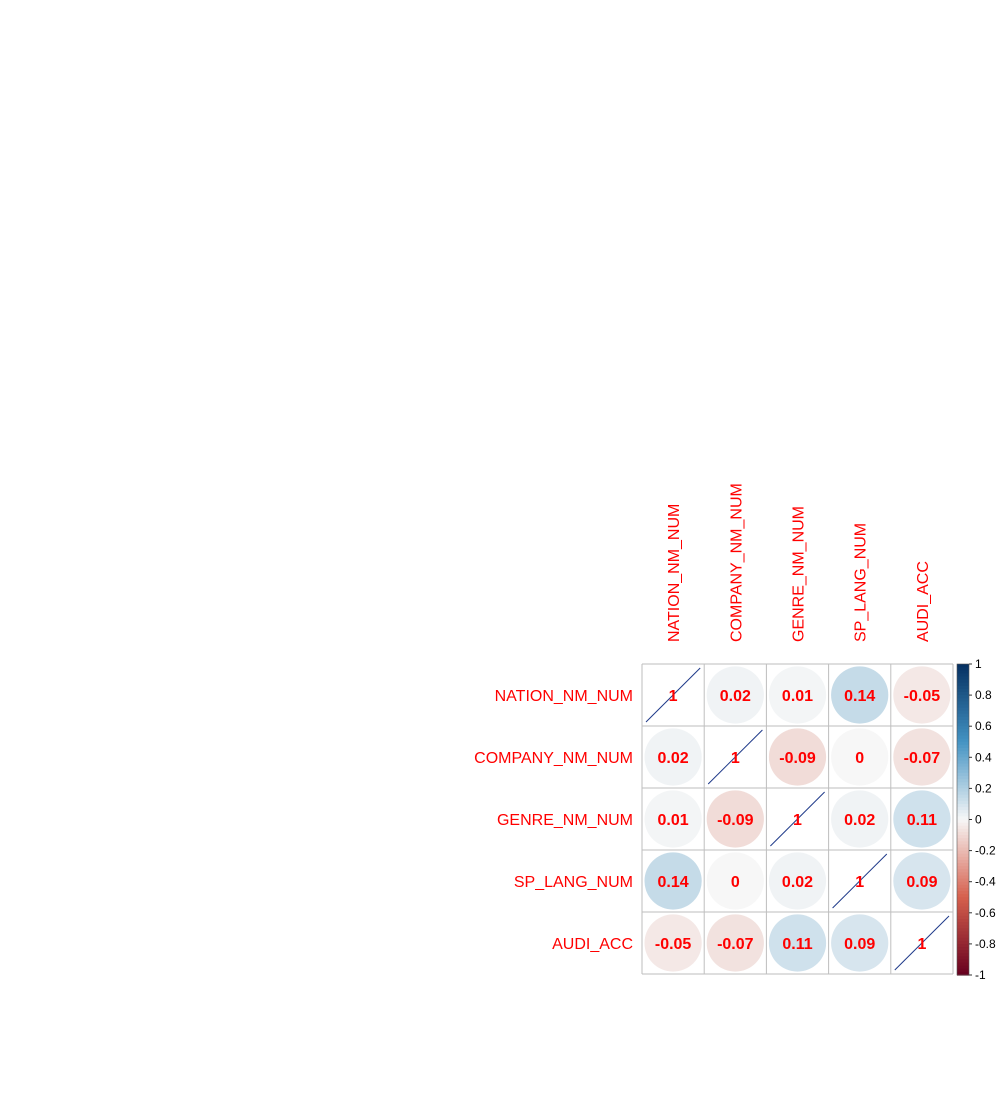  Describe the element at coordinates (553, 758) in the screenshot. I see `row-label: COMPANY_NM_NUM` at that location.